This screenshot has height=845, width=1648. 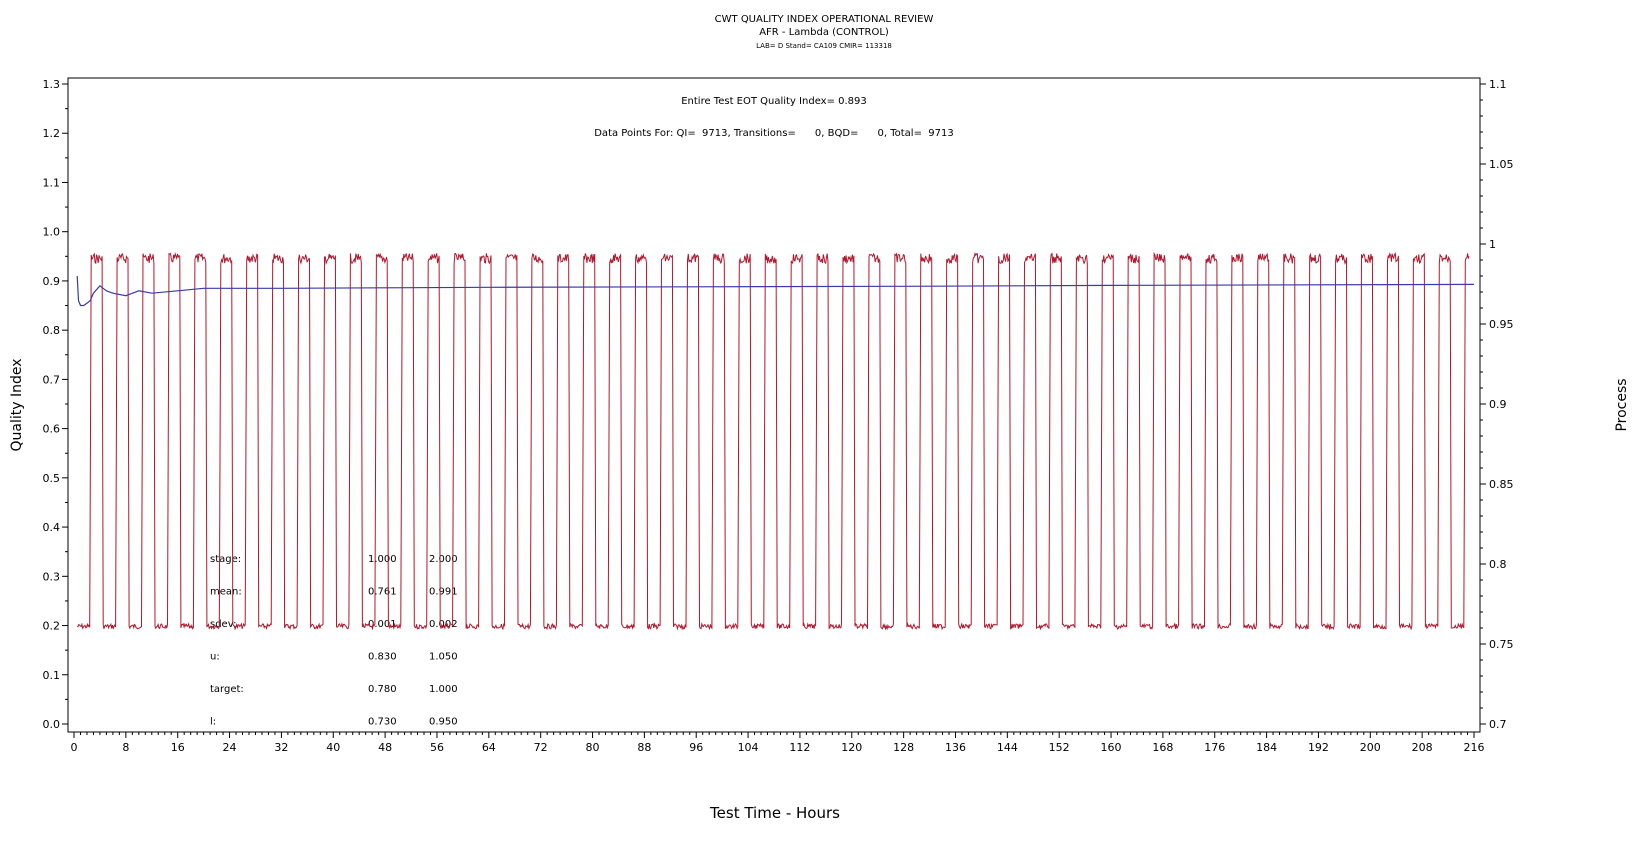 What do you see at coordinates (443, 592) in the screenshot?
I see `stats-value-stage2: 0.991` at bounding box center [443, 592].